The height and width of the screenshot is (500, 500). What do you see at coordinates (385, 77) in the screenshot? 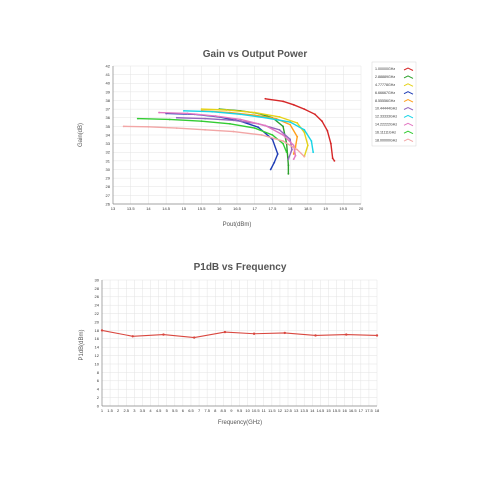
I see `legend-entry-label: 2.88889GHz` at bounding box center [385, 77].